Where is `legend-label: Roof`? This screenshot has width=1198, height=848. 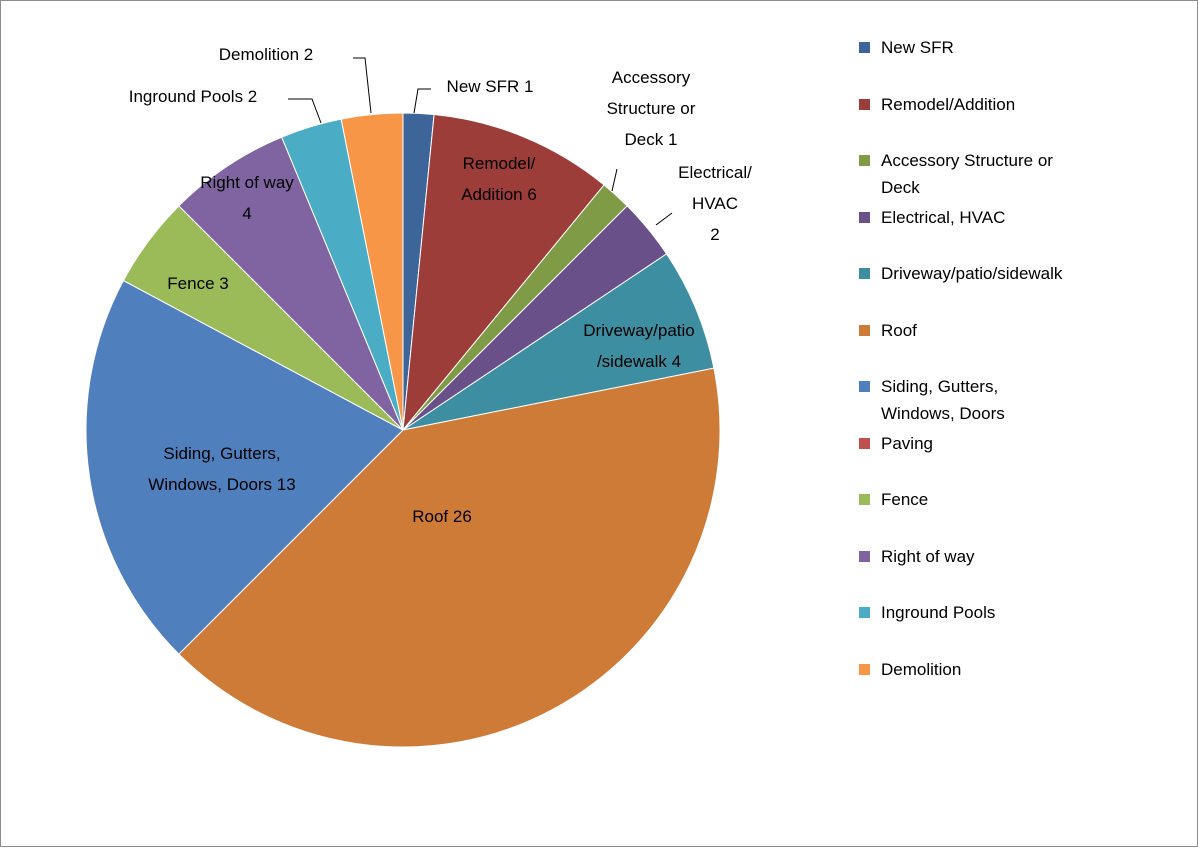
legend-label: Roof is located at coordinates (899, 330).